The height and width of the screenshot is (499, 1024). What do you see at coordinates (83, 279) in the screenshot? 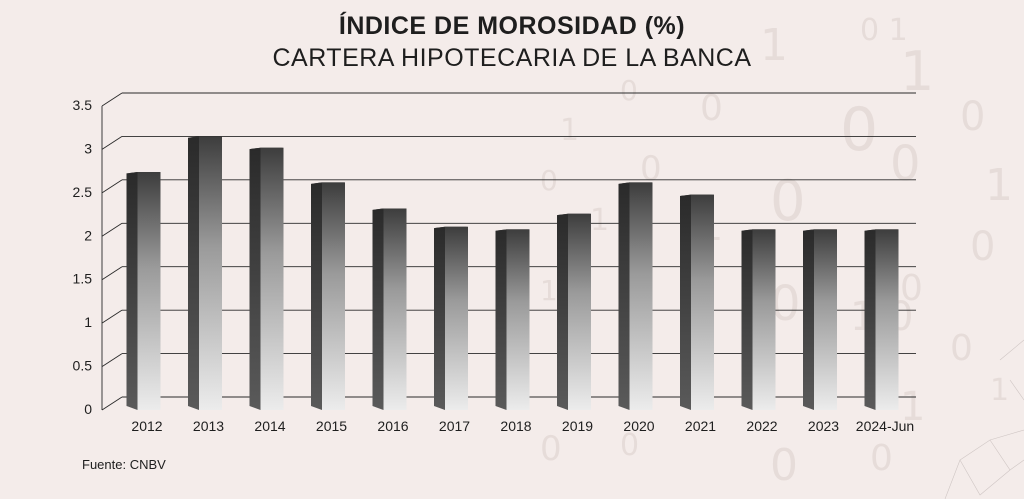
I see `y-tick-label: 1.5` at bounding box center [83, 279].